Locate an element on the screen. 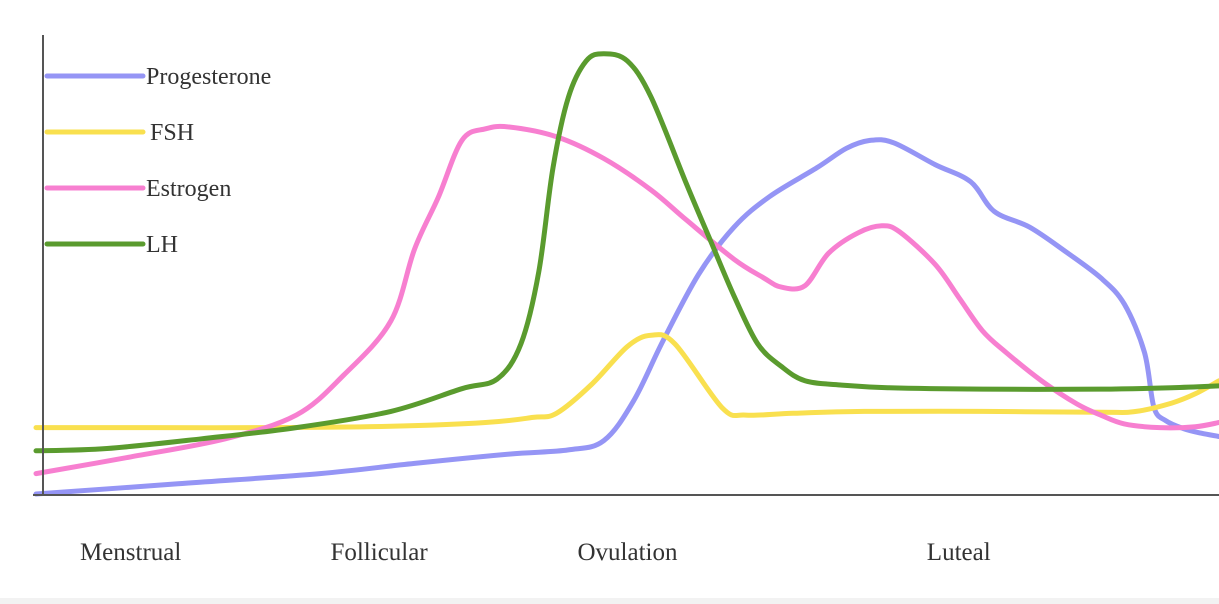  legend-item-estrogen: Estrogen is located at coordinates (137, 189).